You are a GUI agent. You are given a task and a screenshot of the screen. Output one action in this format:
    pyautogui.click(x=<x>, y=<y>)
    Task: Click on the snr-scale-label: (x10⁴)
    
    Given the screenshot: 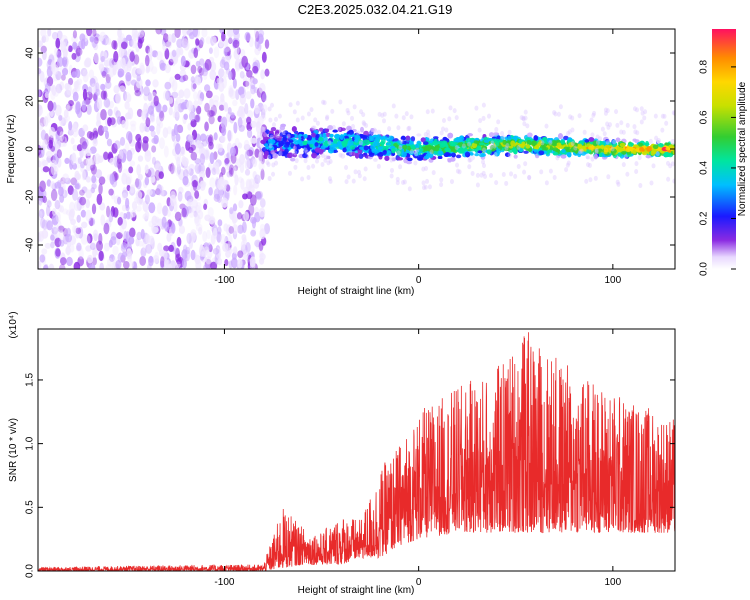 What is the action you would take?
    pyautogui.click(x=13, y=324)
    